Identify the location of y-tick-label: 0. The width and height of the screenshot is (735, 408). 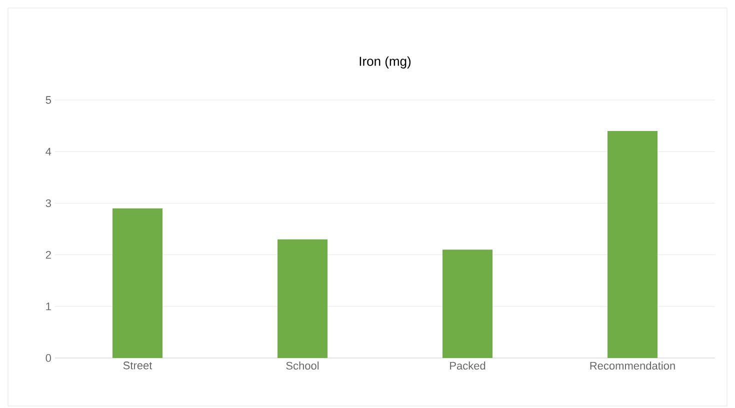
(49, 358).